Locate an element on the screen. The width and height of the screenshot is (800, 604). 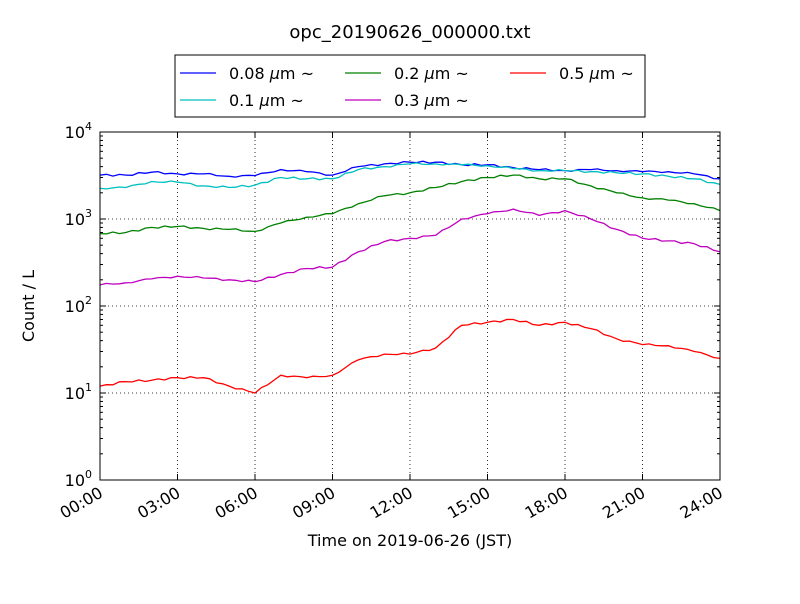
legend-label: 0.5 μm ~ is located at coordinates (596, 73).